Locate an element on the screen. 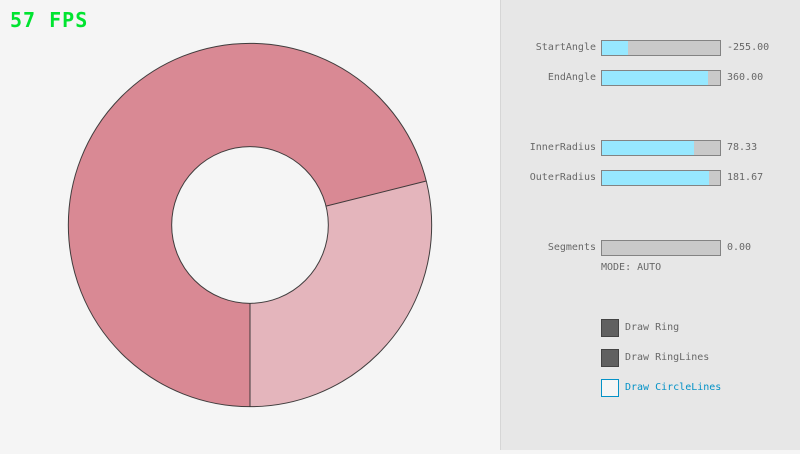 The image size is (800, 454). draw-ring-label: Draw Ring is located at coordinates (652, 327).